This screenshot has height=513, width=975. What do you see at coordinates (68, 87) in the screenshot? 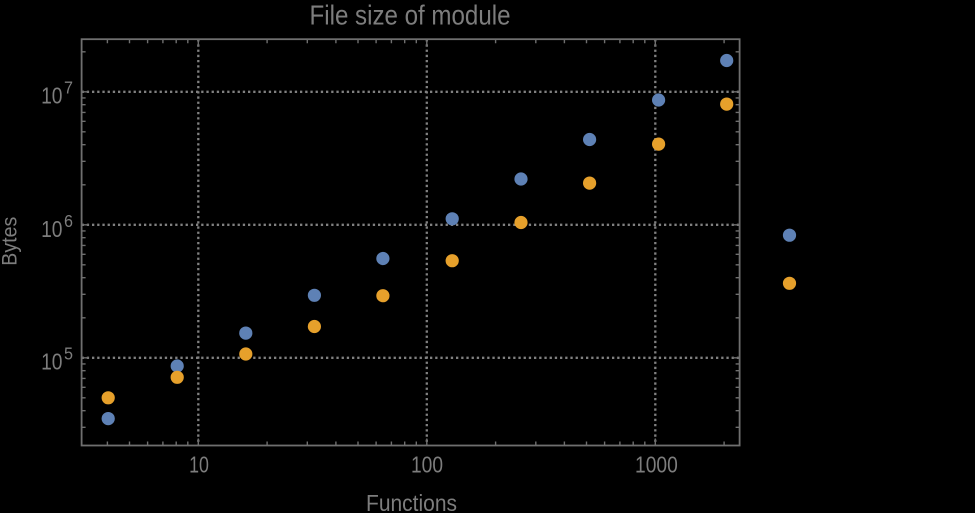
I see `svg-text: 7` at bounding box center [68, 87].